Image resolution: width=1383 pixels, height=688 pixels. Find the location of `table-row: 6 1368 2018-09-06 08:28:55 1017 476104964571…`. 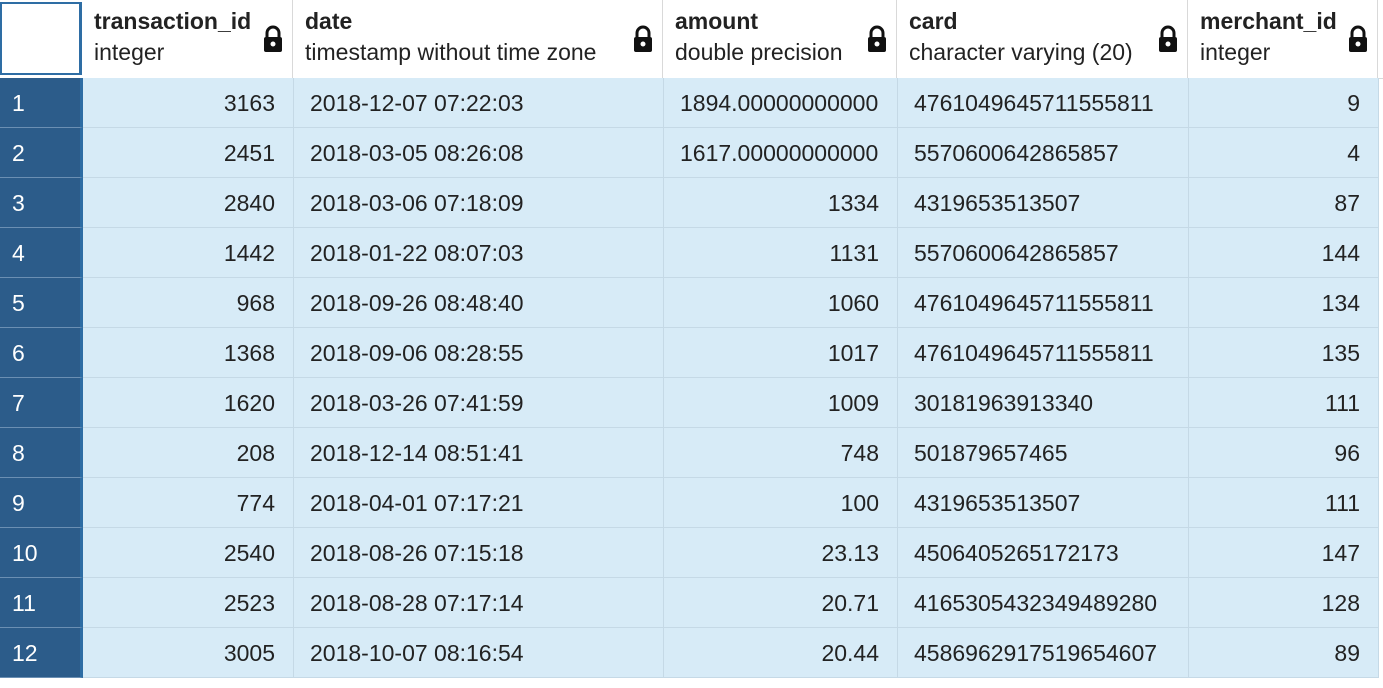

table-row: 6 1368 2018-09-06 08:28:55 1017 476104964571… is located at coordinates (691, 353).